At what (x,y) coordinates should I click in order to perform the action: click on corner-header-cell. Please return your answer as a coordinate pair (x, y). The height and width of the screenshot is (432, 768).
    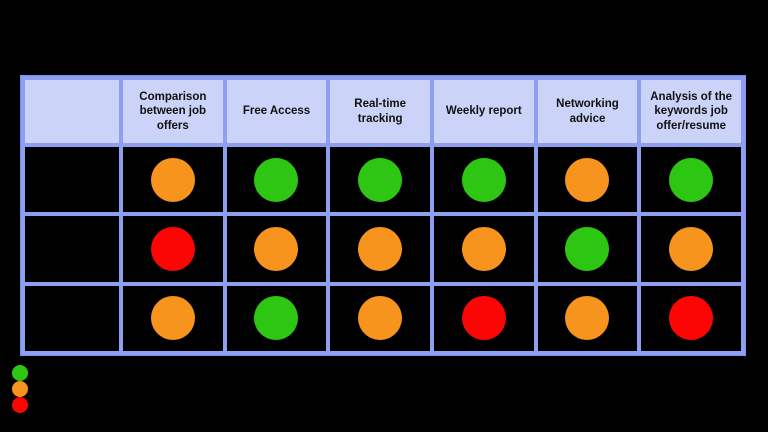
    Looking at the image, I should click on (72, 111).